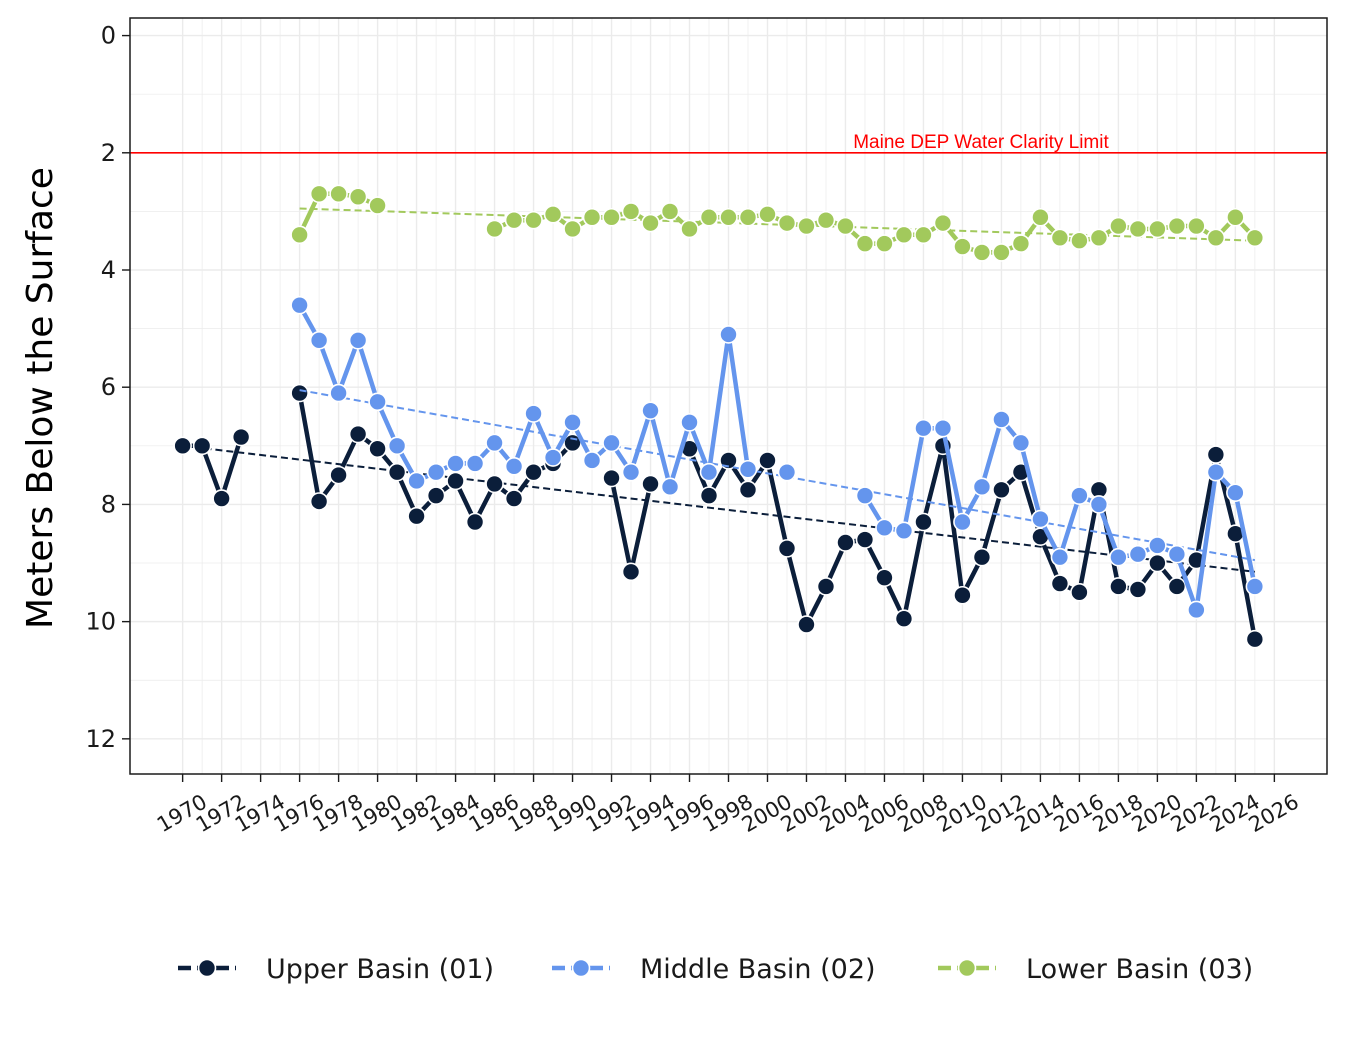 The width and height of the screenshot is (1350, 1050). I want to click on legend-item: Upper Basin (01), so click(336, 969).